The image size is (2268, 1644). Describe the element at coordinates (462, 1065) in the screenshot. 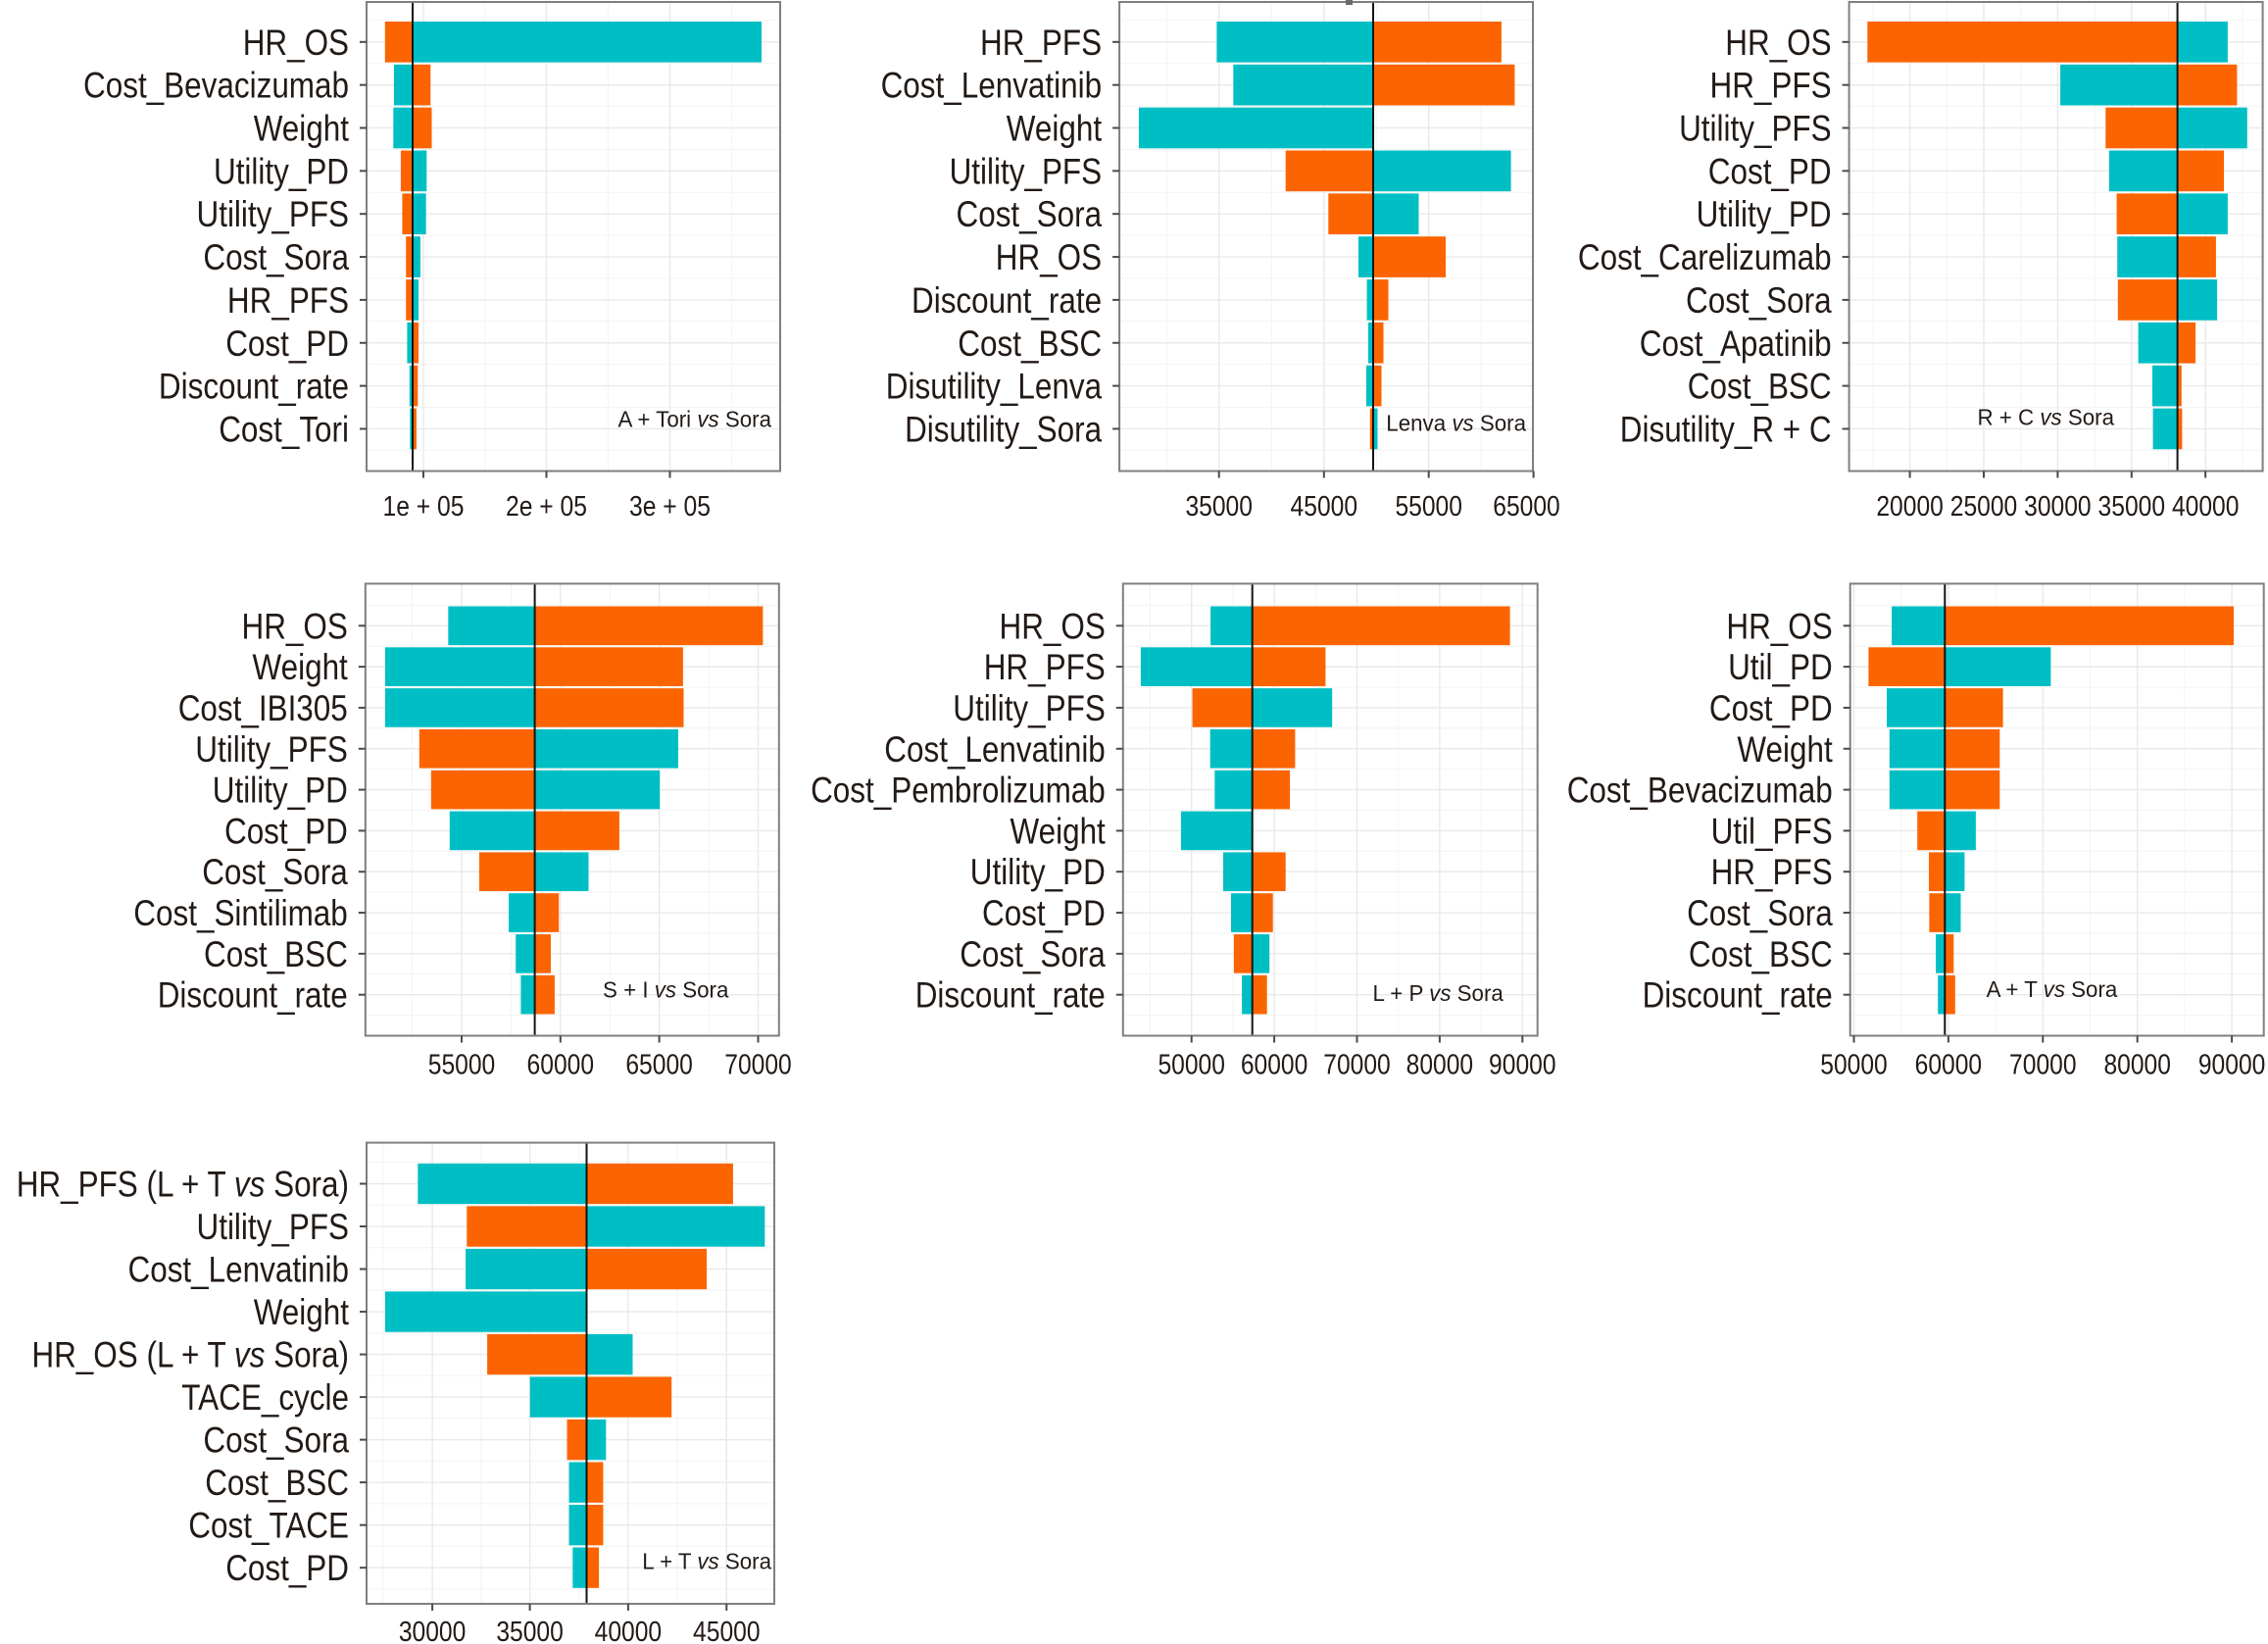

I see `svg-text: 55000` at that location.